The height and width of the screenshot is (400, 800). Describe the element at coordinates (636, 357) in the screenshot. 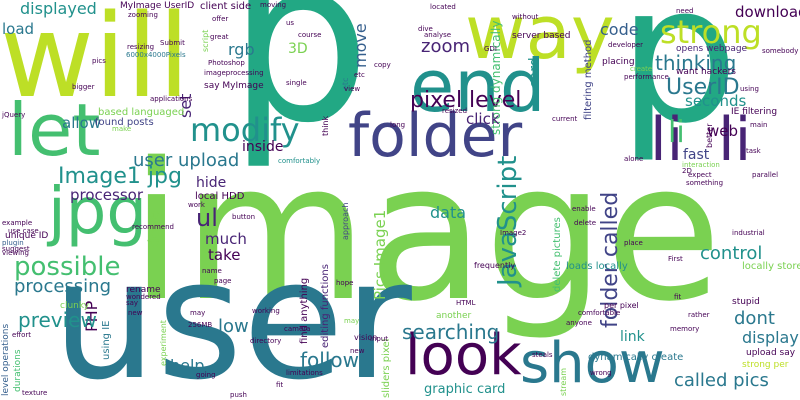

I see `word-dynamically-create: dynamically create` at that location.